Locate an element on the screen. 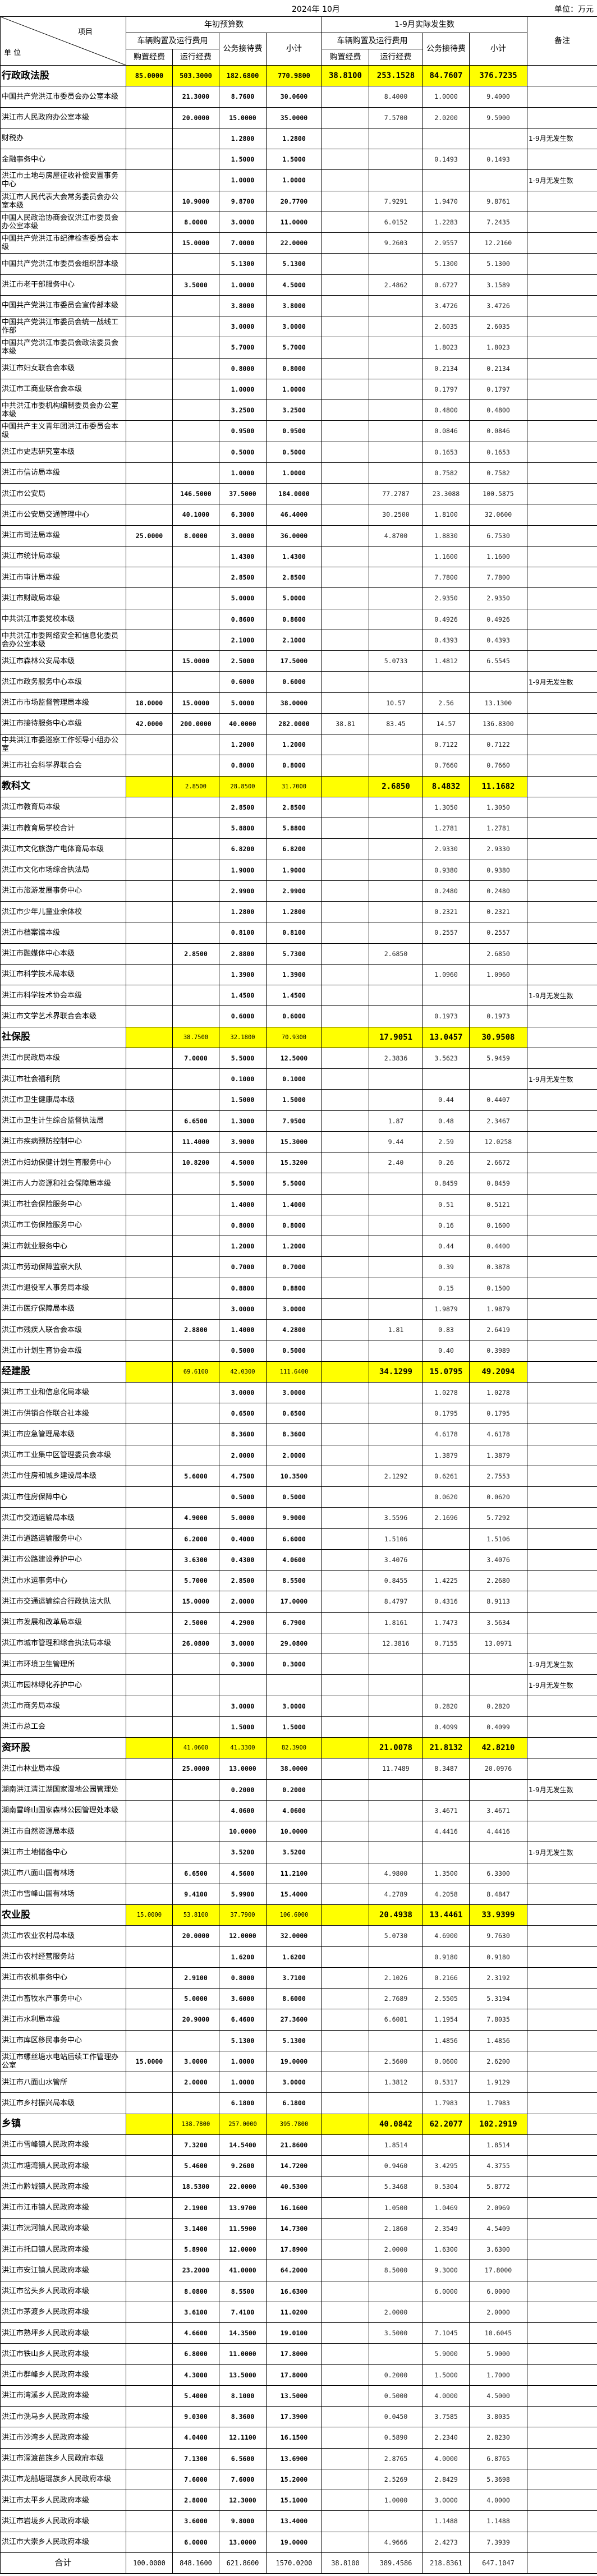 The image size is (597, 2576). actual-purchase-cell: 38.8100 is located at coordinates (345, 2563).